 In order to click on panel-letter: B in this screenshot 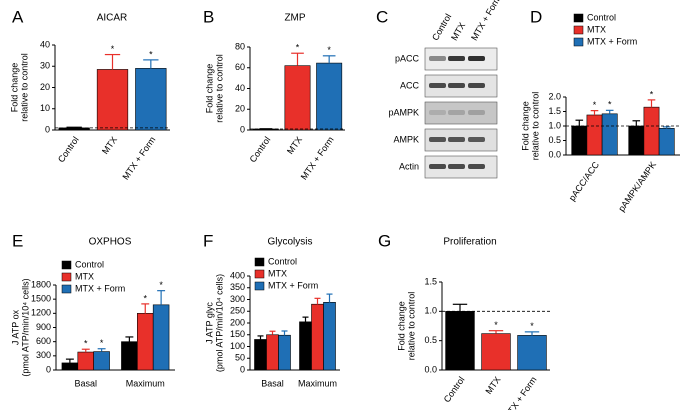, I will do `click(208, 16)`.